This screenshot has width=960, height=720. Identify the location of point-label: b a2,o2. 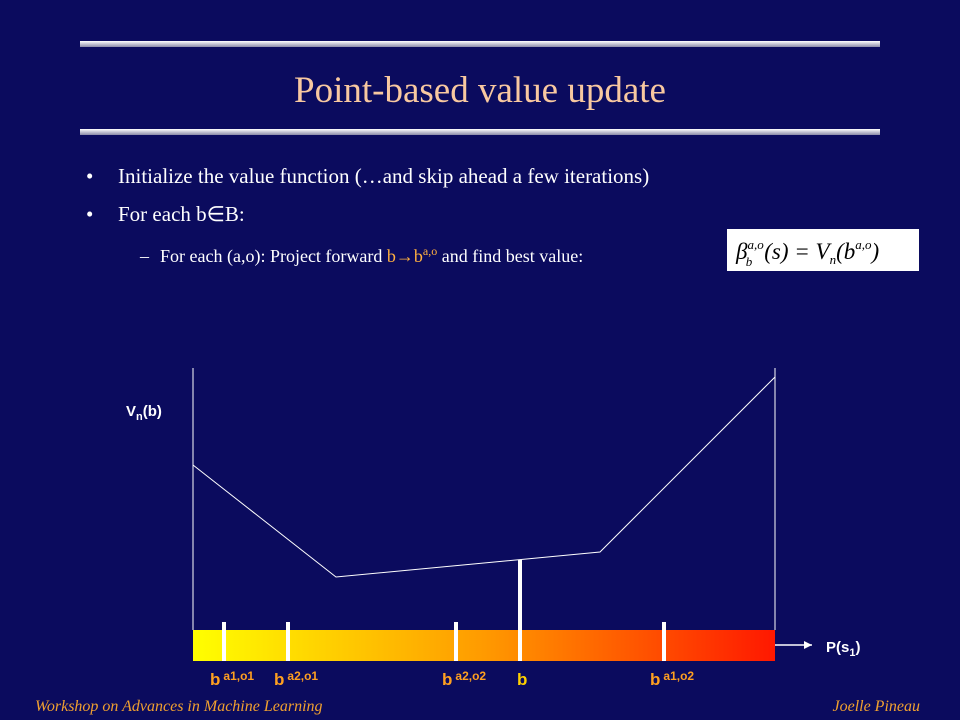
(464, 679).